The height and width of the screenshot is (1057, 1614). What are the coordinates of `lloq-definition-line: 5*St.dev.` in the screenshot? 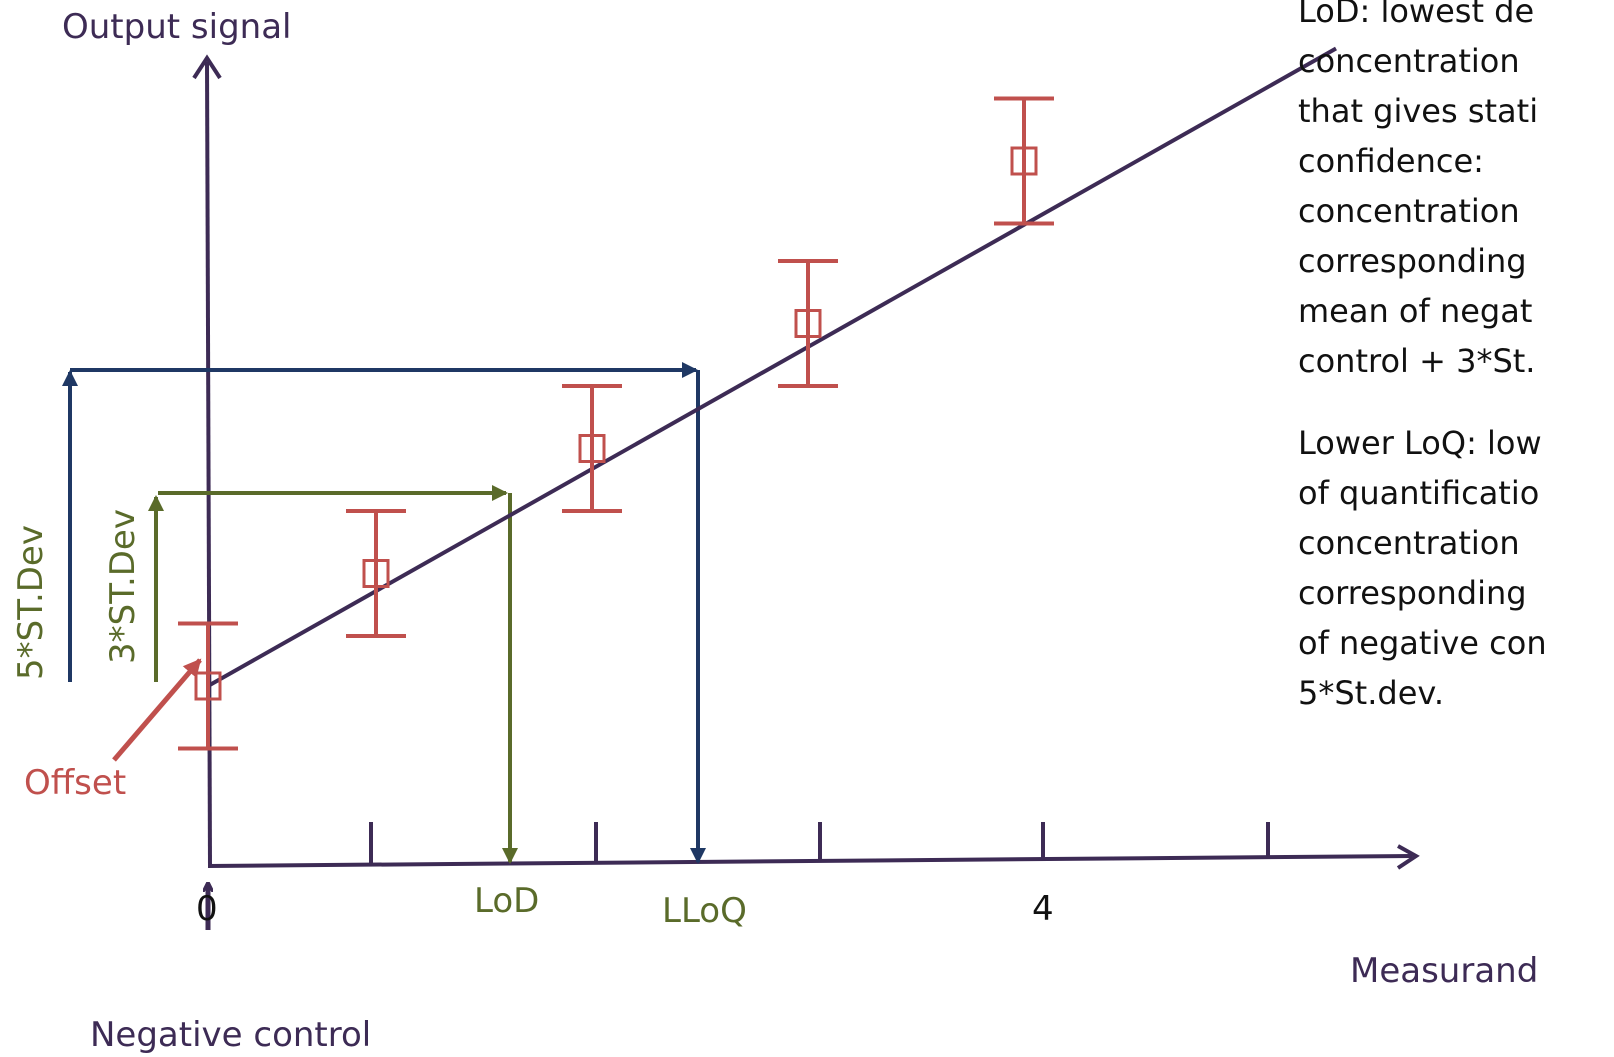 It's located at (1371, 693).